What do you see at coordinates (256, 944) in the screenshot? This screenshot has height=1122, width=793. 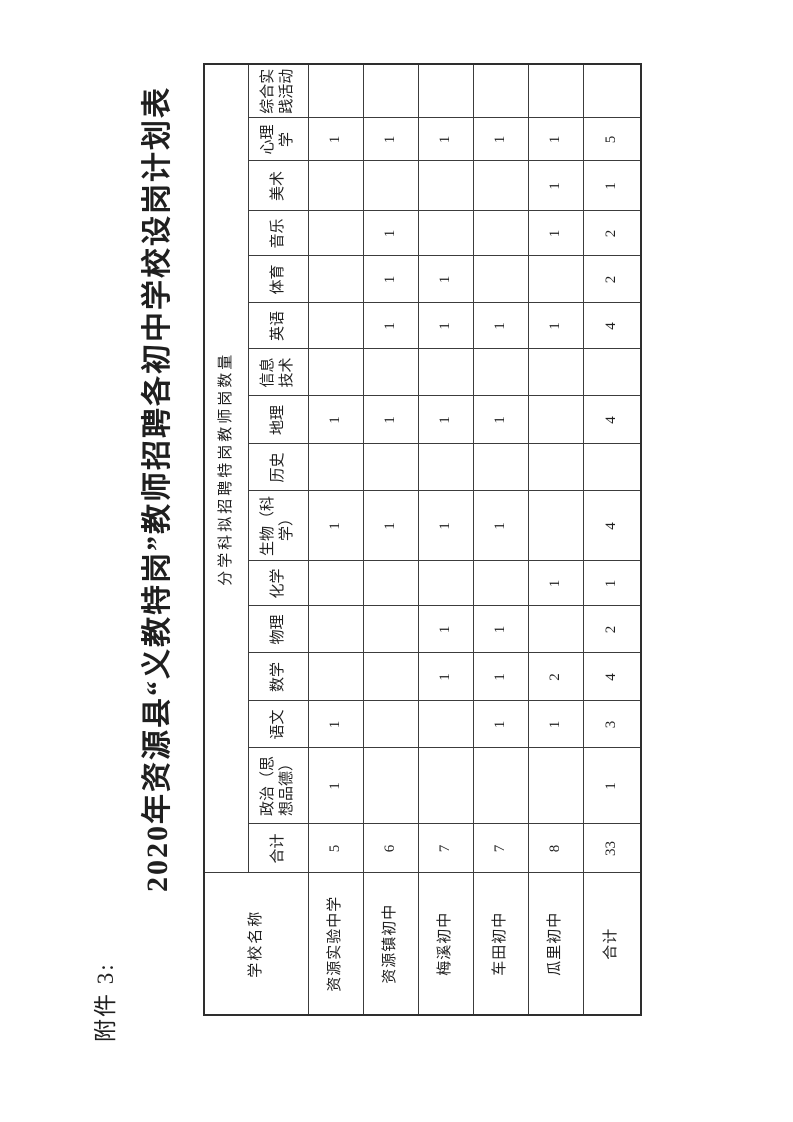 I see `school-name-header: 学校名称` at bounding box center [256, 944].